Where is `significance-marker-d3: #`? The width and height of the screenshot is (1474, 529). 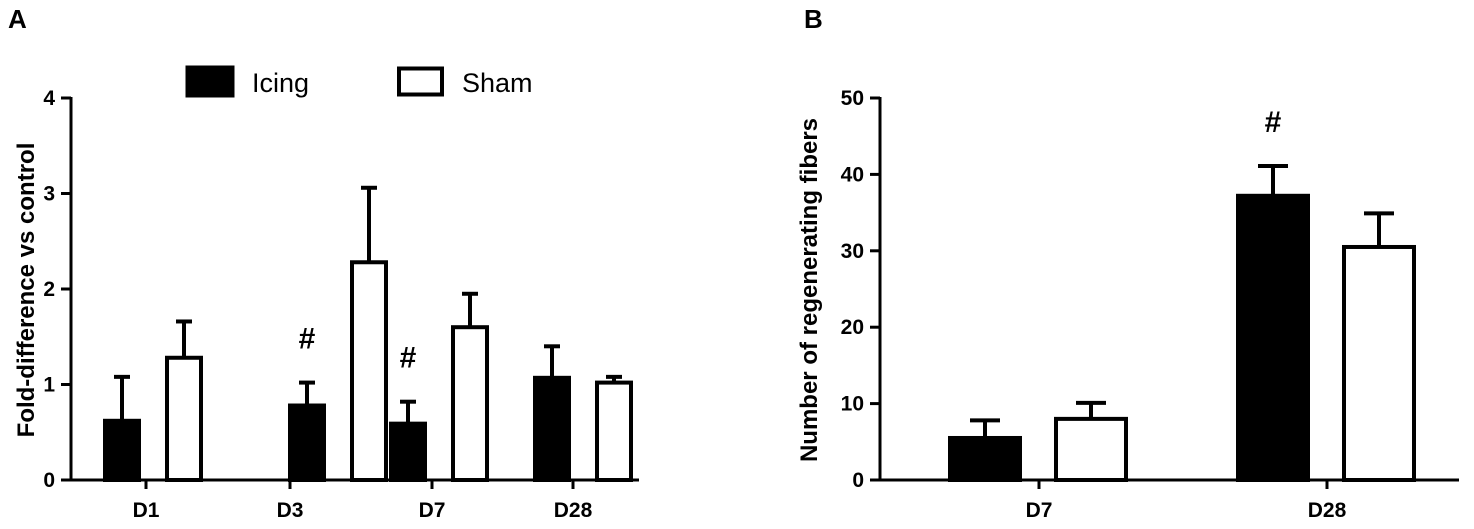
significance-marker-d3: # is located at coordinates (307, 339).